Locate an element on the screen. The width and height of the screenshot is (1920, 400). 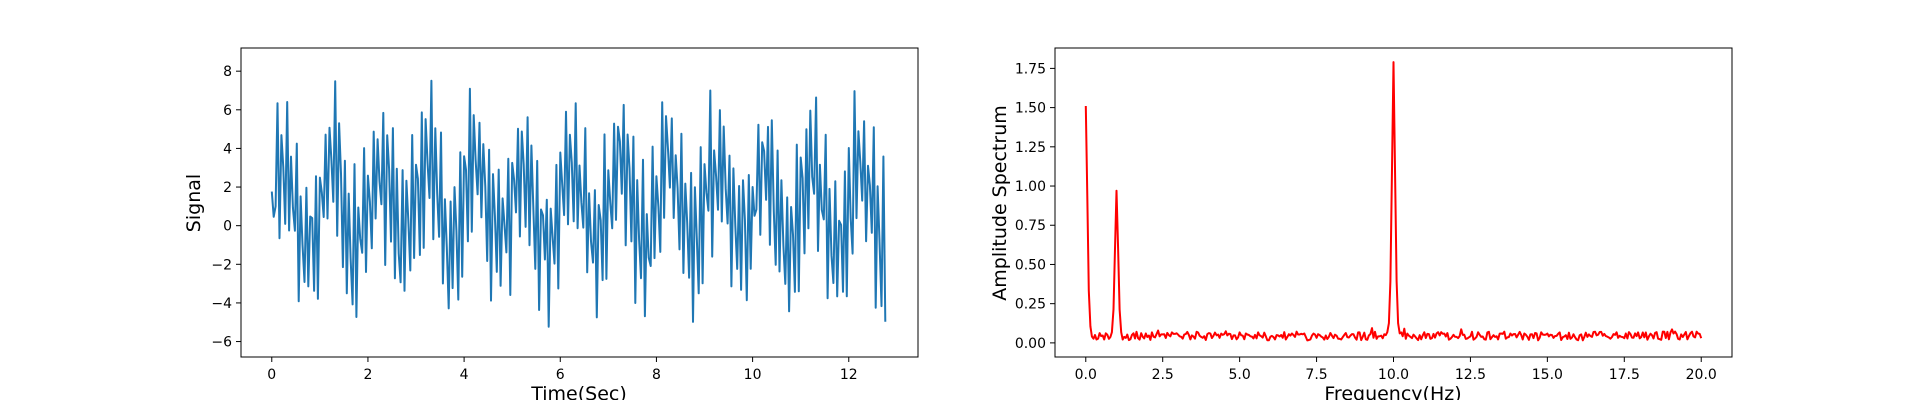
signal-x-tick-label: 2 is located at coordinates (367, 375).